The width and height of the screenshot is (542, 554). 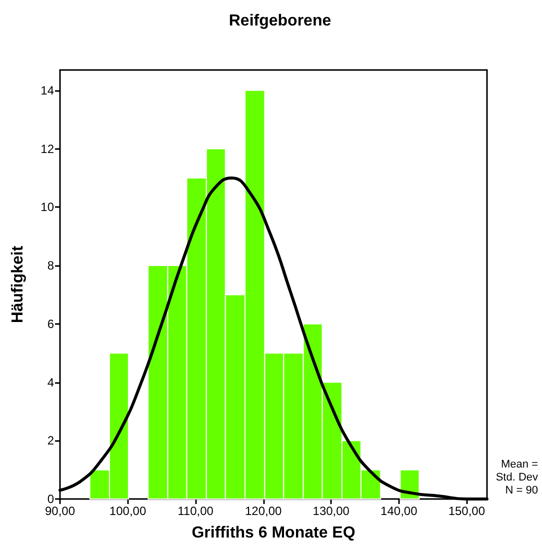 I want to click on x-tick-label: 130,00, so click(x=331, y=511).